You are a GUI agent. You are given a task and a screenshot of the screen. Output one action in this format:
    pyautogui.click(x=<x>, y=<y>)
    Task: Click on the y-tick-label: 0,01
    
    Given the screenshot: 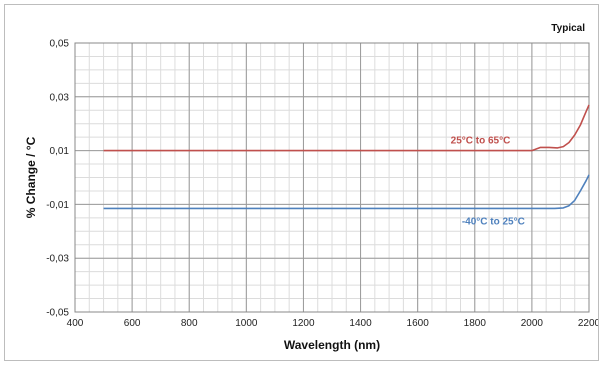 What is the action you would take?
    pyautogui.click(x=60, y=151)
    